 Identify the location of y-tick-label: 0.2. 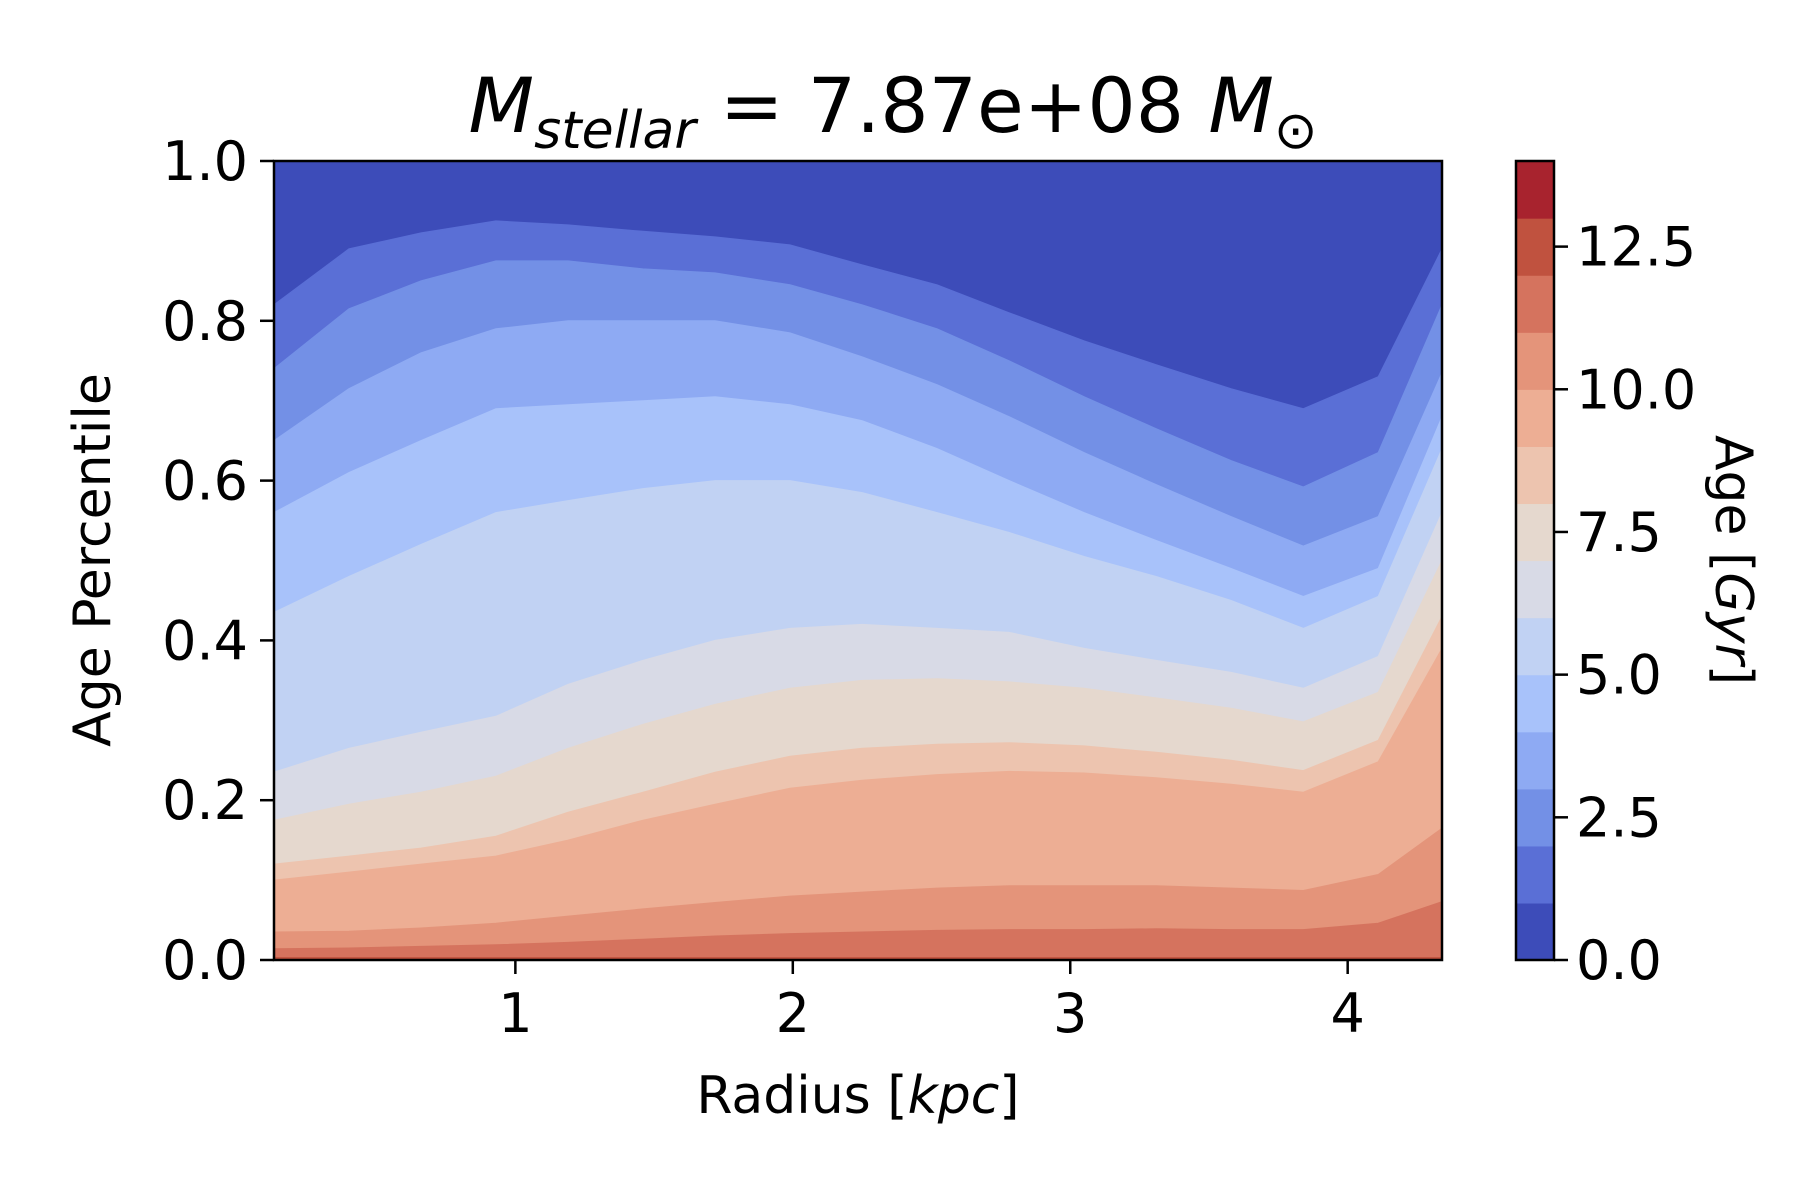
(205, 800).